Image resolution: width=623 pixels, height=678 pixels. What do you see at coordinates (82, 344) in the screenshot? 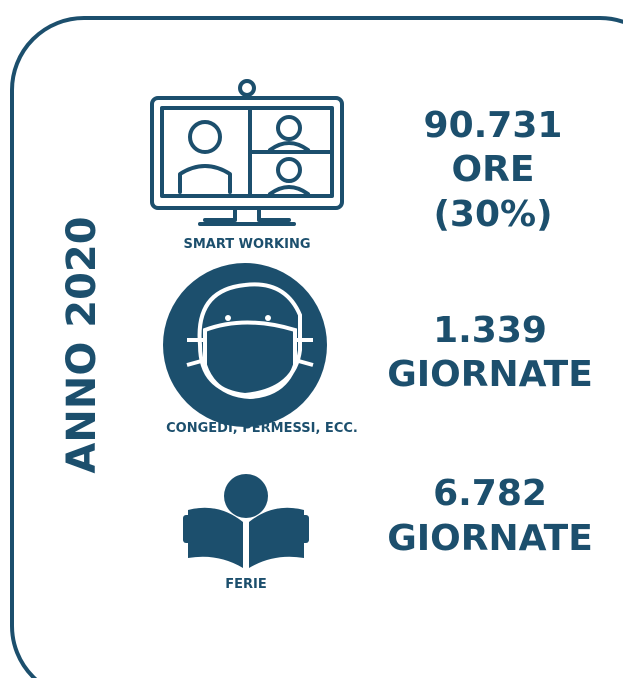
I see `year-title: ANNO 2020` at bounding box center [82, 344].